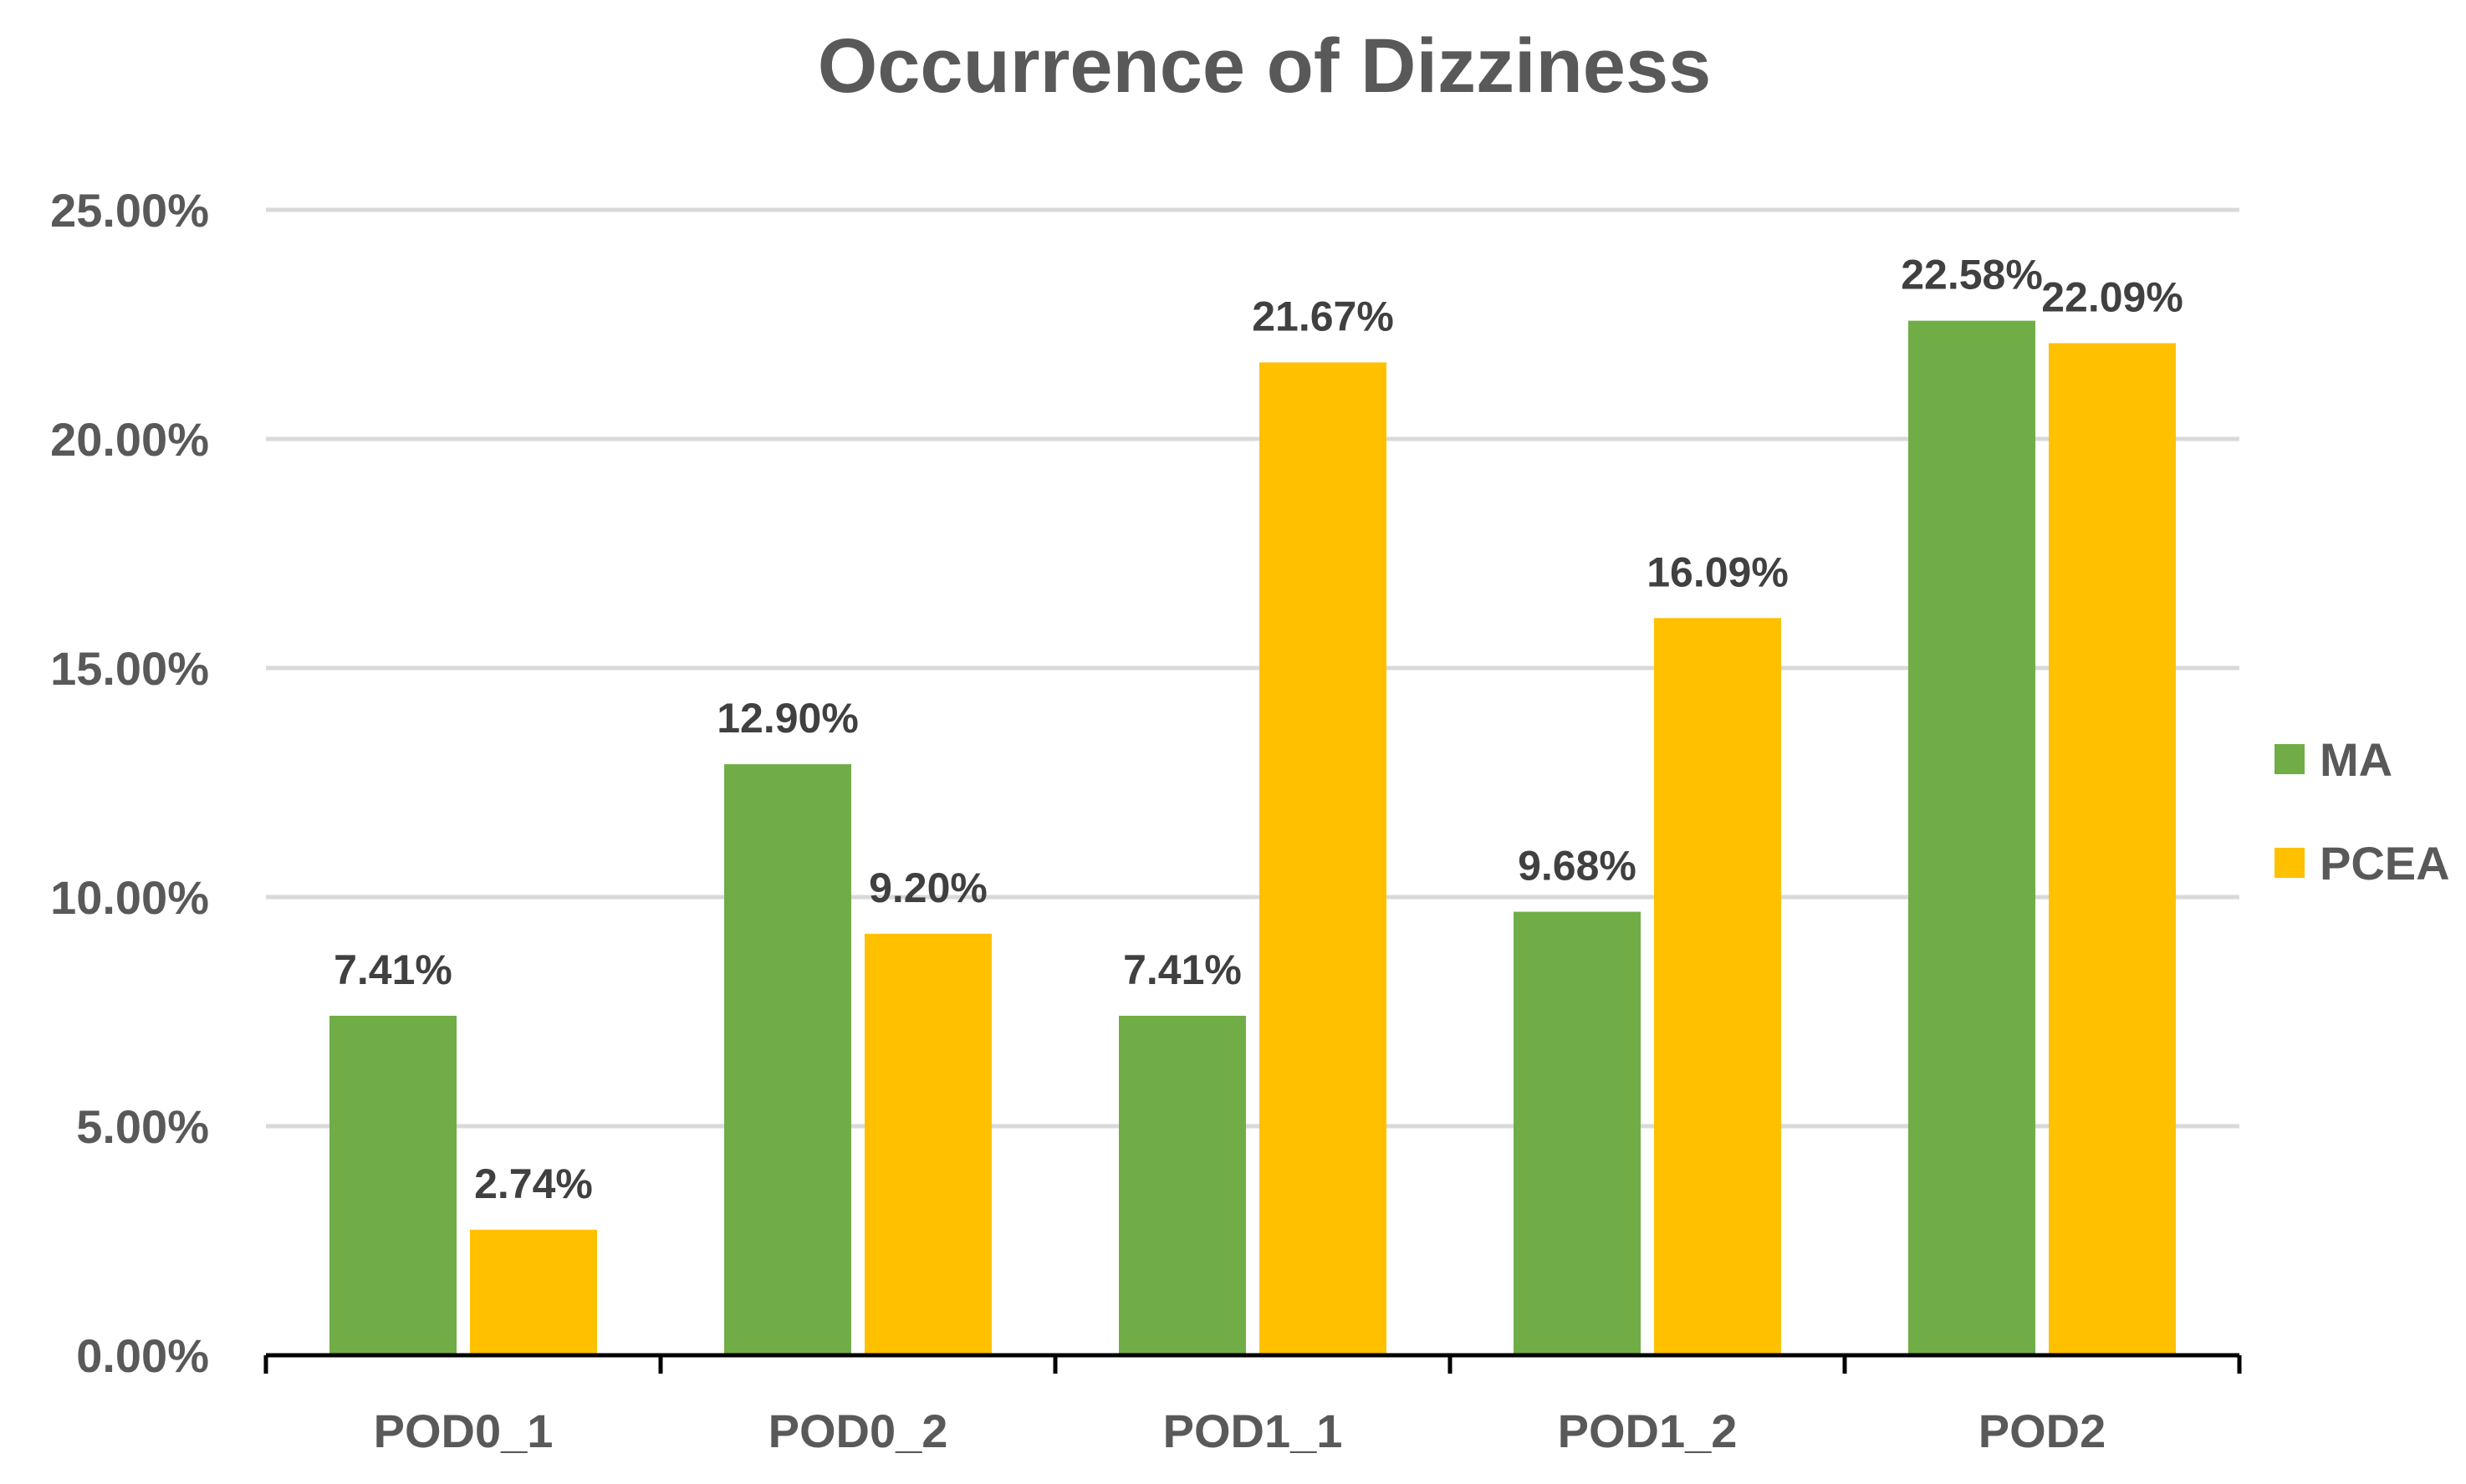  I want to click on data-label-pcea-pod1_1: 21.67%, so click(1323, 316).